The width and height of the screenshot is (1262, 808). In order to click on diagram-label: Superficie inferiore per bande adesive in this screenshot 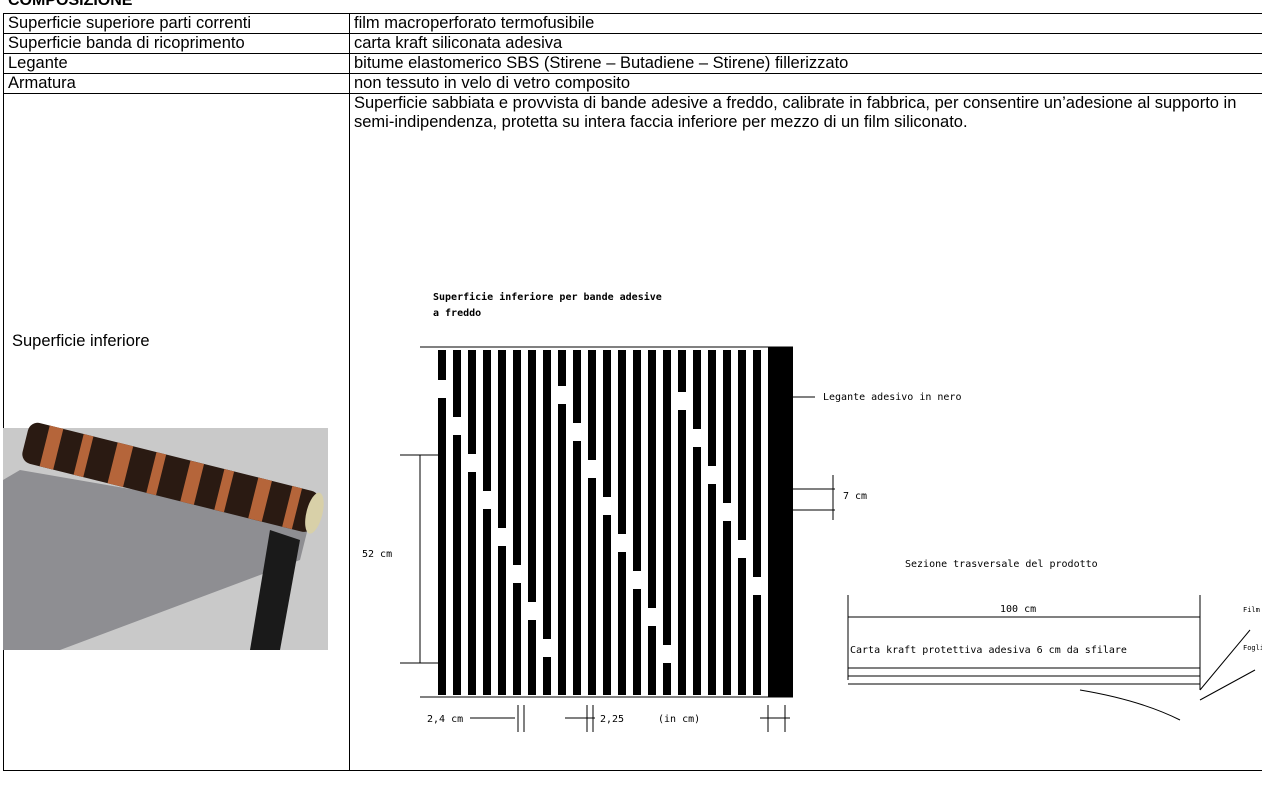, I will do `click(547, 297)`.